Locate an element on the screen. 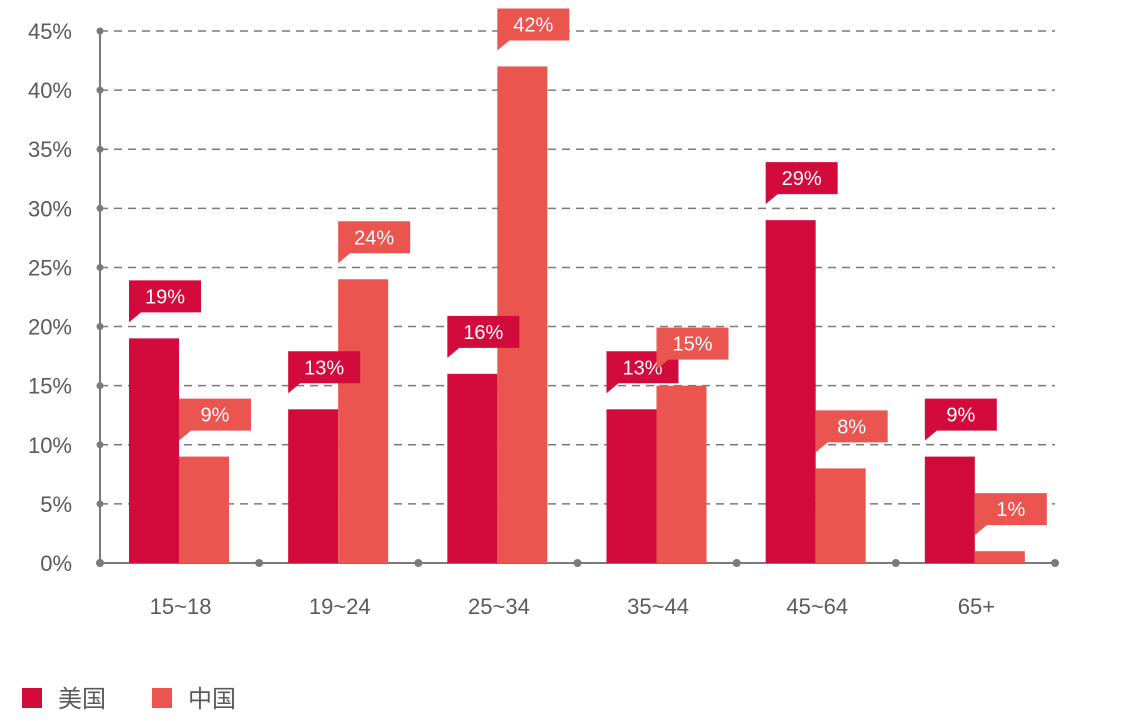 The width and height of the screenshot is (1122, 721). data-label: 16% is located at coordinates (483, 333).